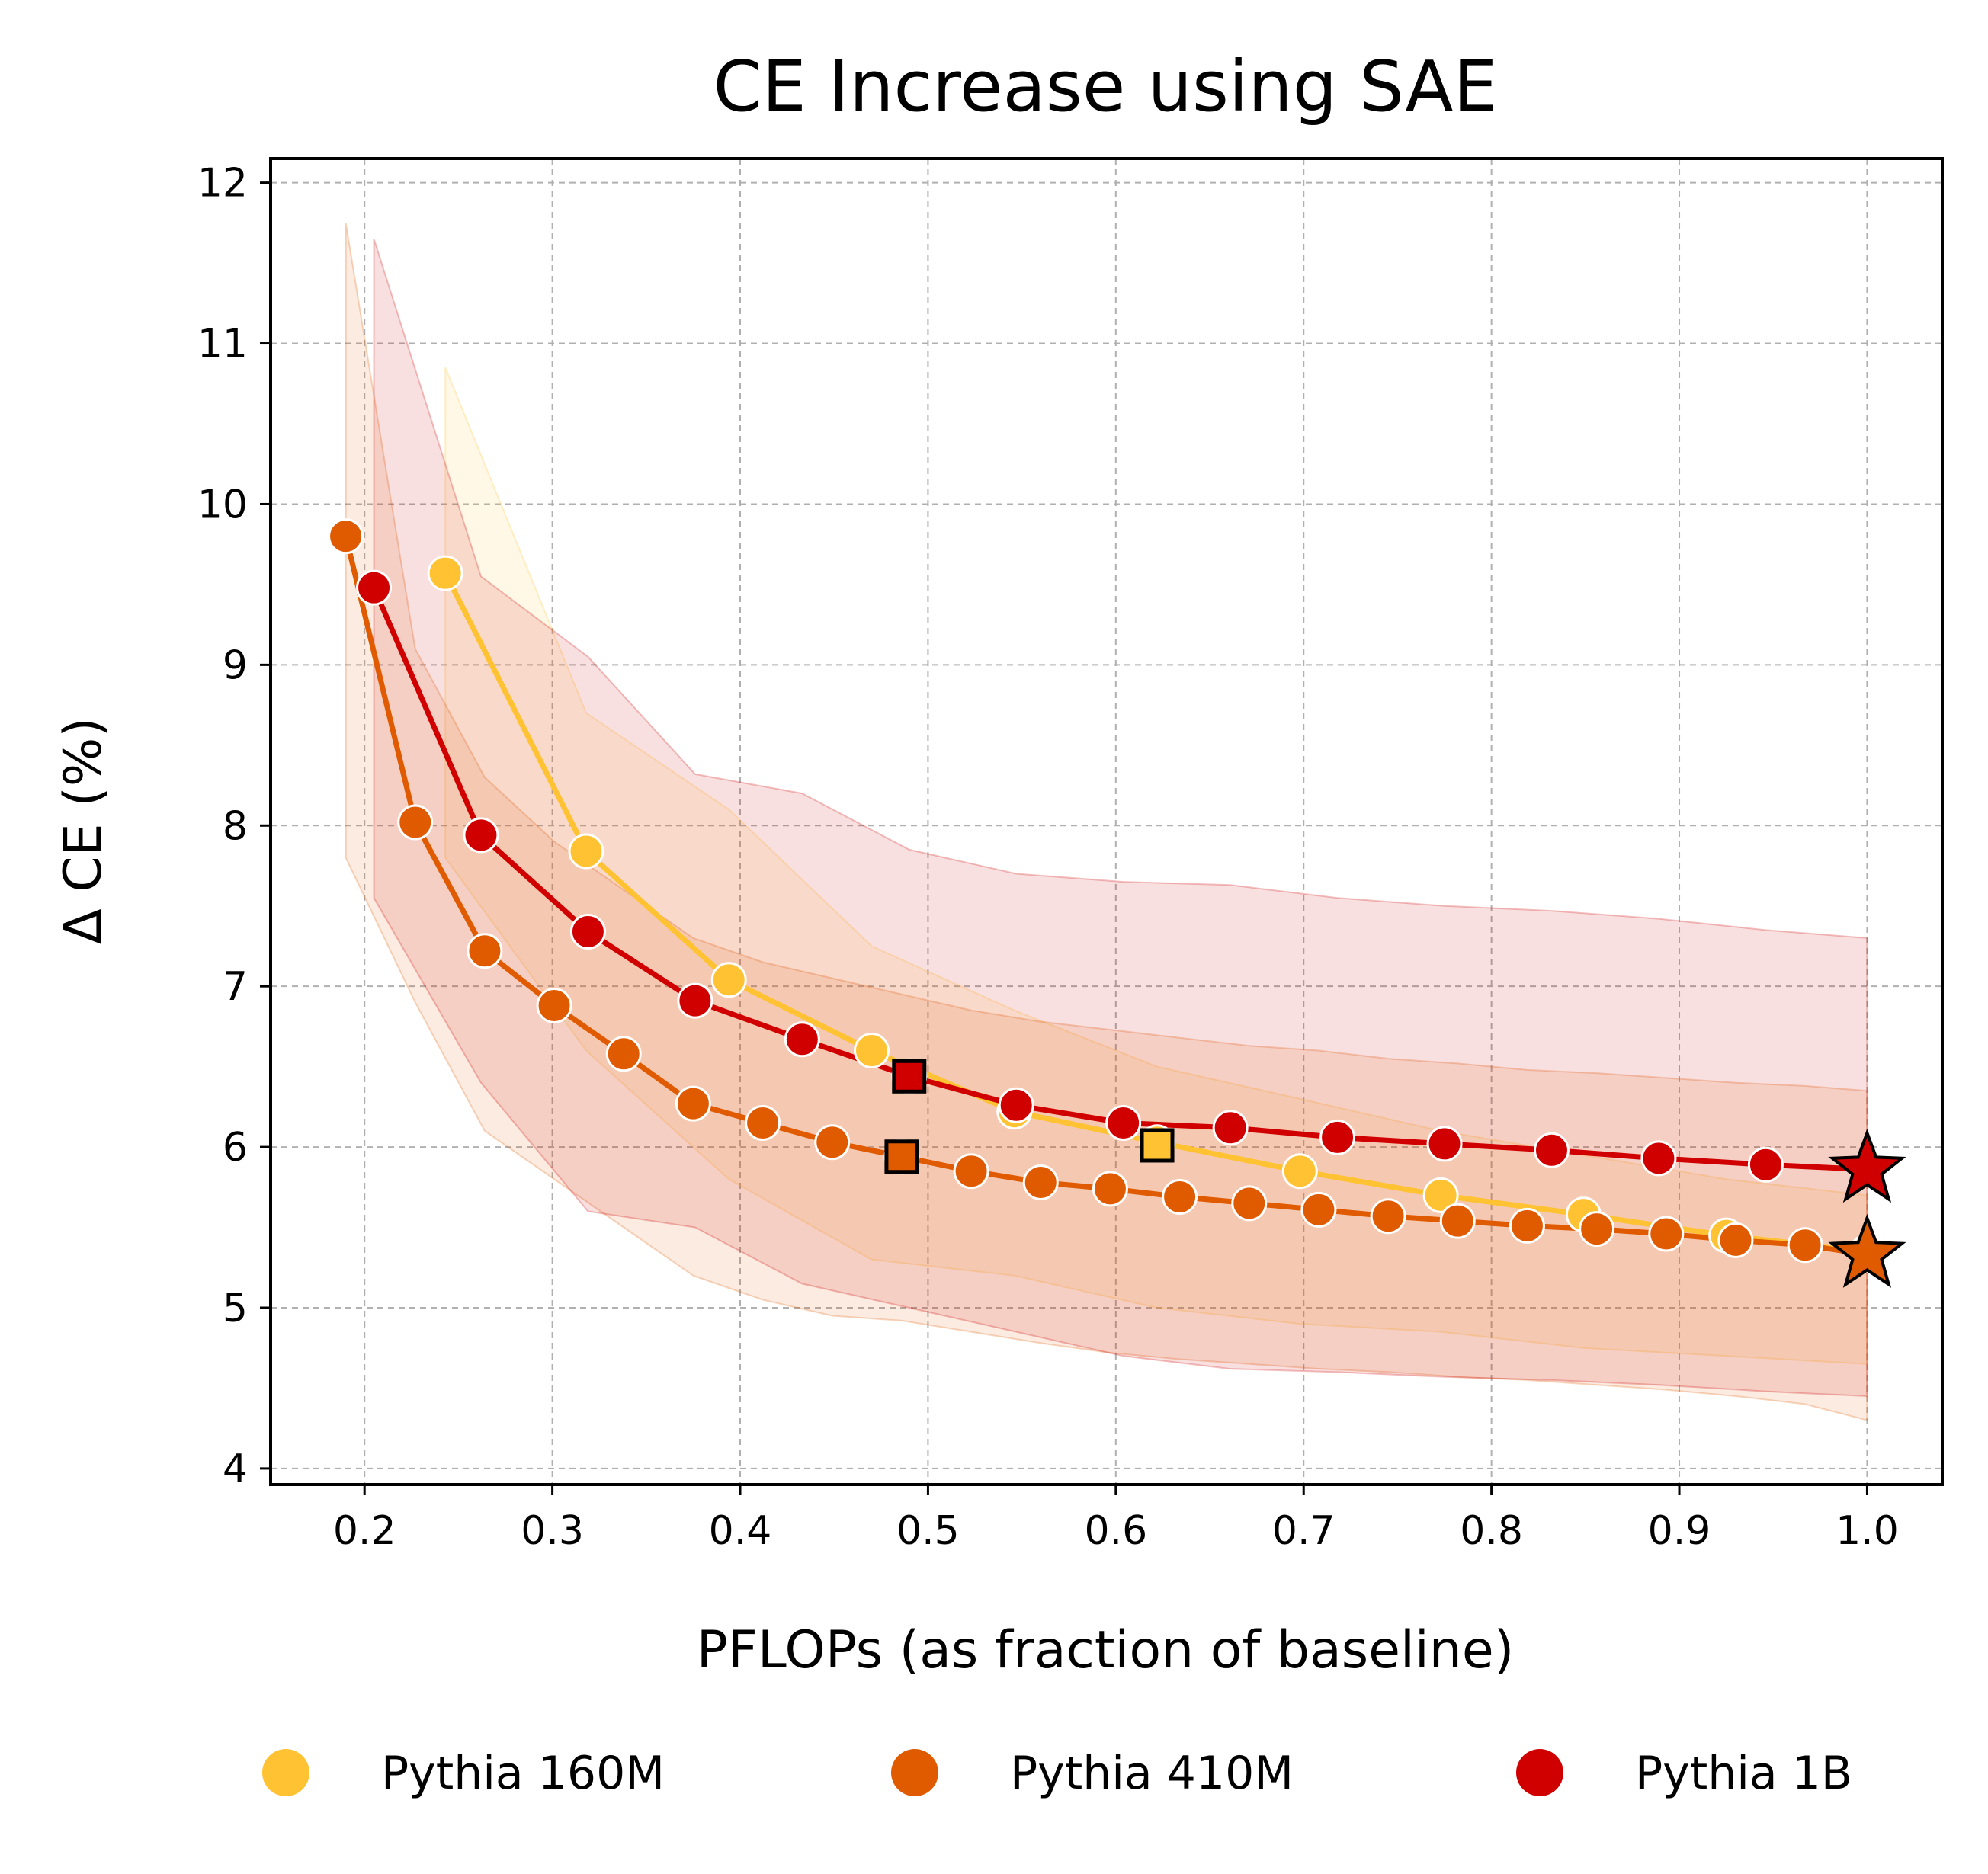 Image resolution: width=1988 pixels, height=1874 pixels. Describe the element at coordinates (1867, 1531) in the screenshot. I see `x-tick-label: 1.0` at that location.